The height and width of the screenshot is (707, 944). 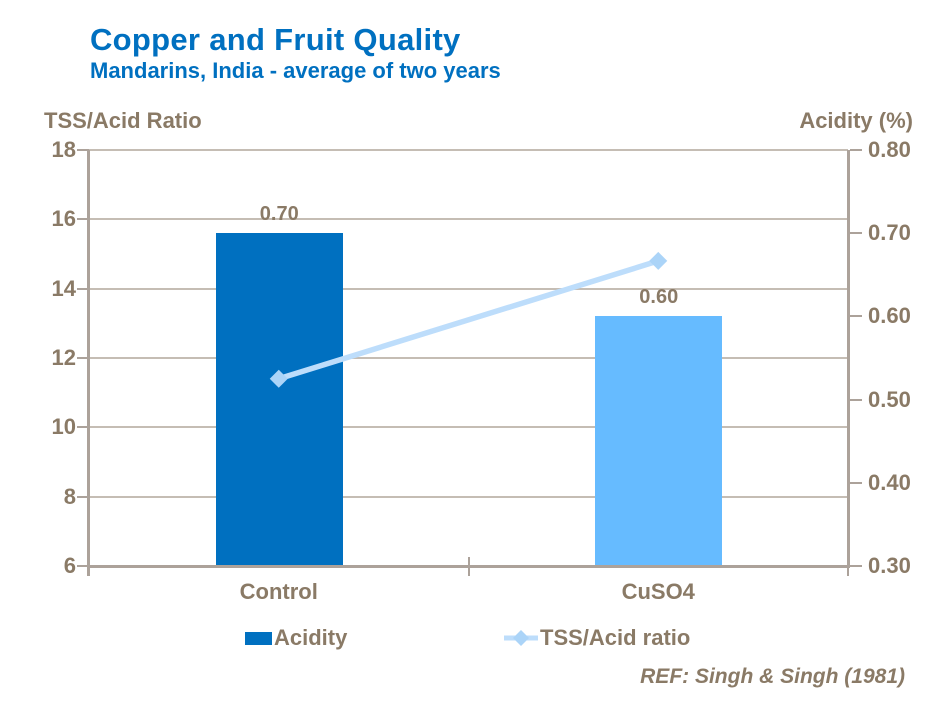 I want to click on tss-marker-diamond, so click(x=658, y=260).